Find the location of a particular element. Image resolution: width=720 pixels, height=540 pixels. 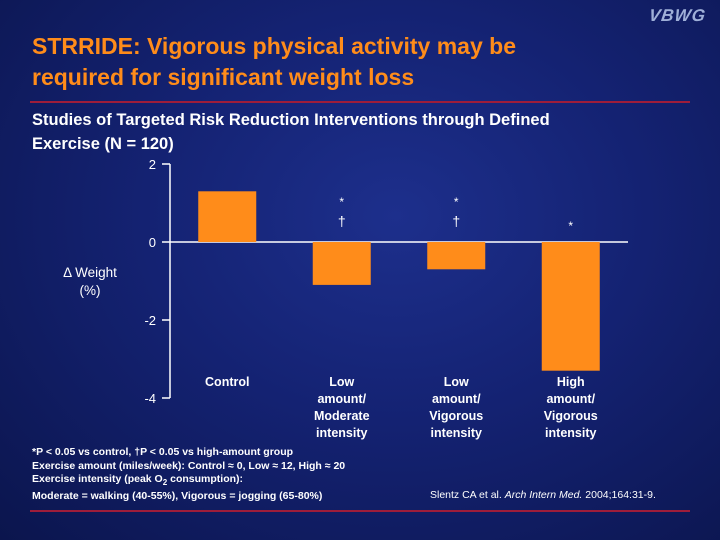

y-axis-label-line-2: (%) is located at coordinates (90, 290).